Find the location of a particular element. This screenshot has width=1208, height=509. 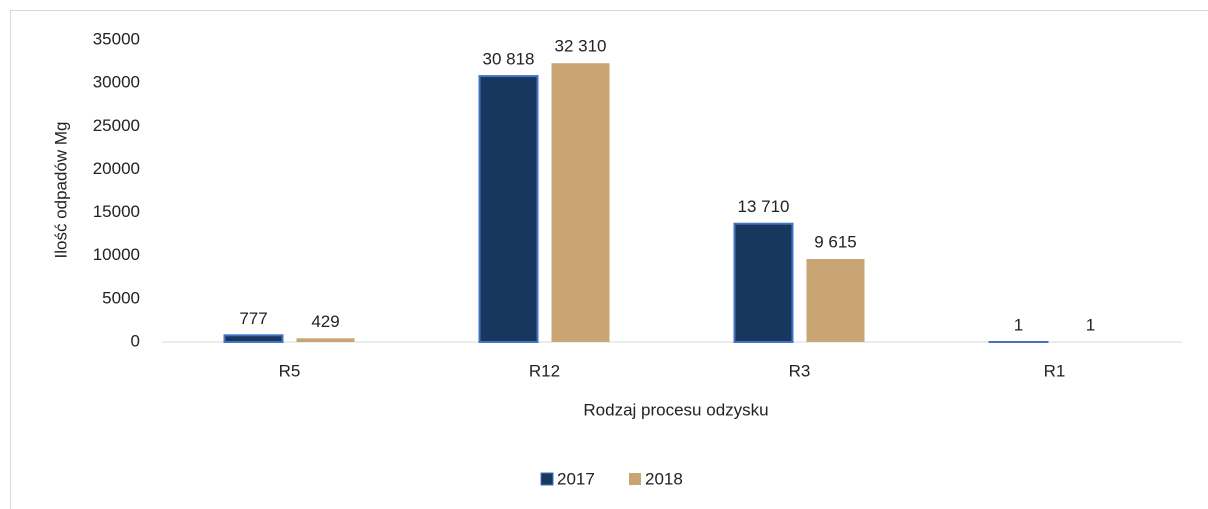

y-tick-label: 5000 is located at coordinates (121, 297).